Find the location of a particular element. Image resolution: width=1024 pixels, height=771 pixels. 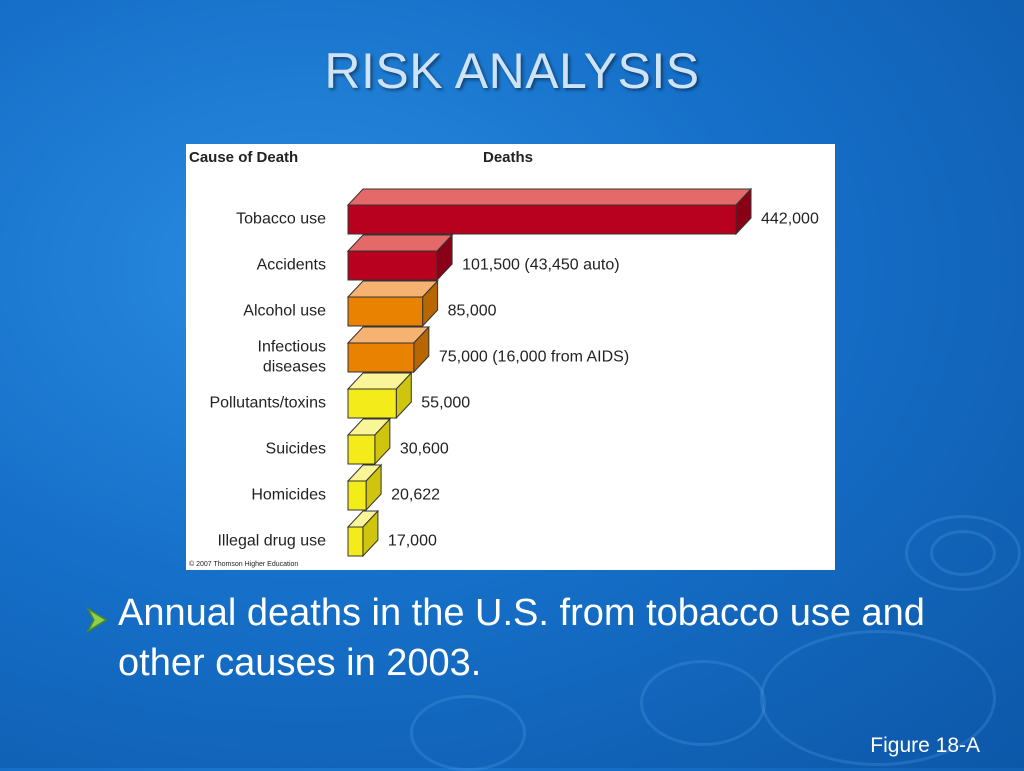

slide-title: RISK ANALYSIS is located at coordinates (512, 71).